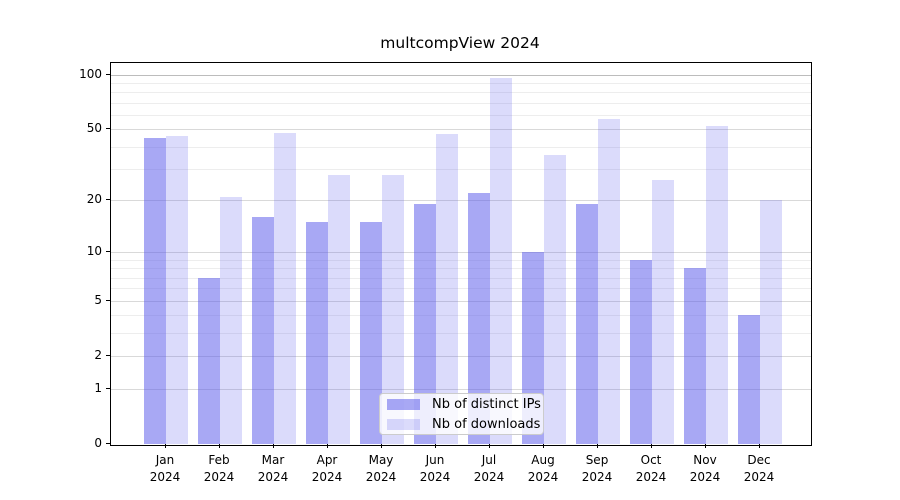 This screenshot has width=900, height=500. I want to click on bar-nb-of-downloads-oct, so click(663, 312).